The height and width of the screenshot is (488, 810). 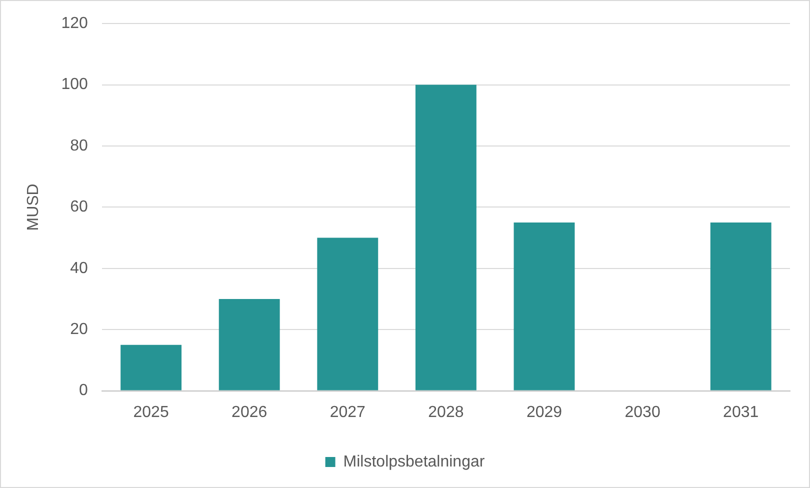 What do you see at coordinates (33, 207) in the screenshot?
I see `y-axis-title: MUSD` at bounding box center [33, 207].